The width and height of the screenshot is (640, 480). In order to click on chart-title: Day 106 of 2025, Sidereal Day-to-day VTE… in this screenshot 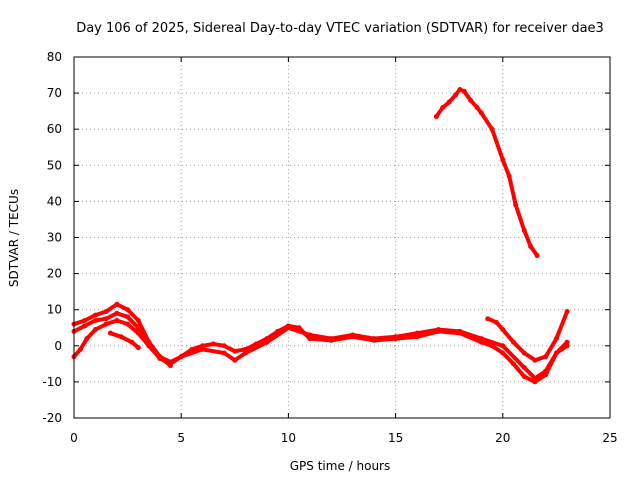, I will do `click(340, 28)`.